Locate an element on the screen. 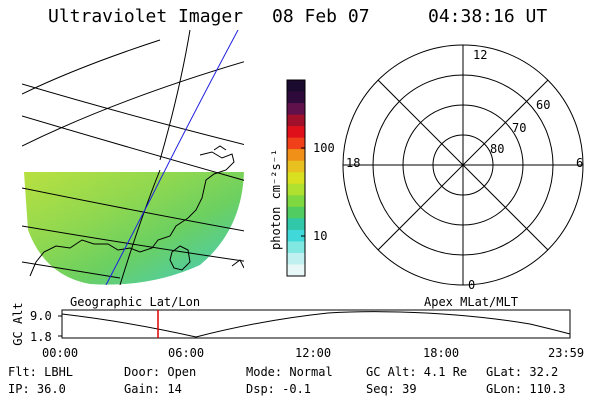 This screenshot has width=600, height=400. colorbar-unit-label: photon cm⁻²s⁻¹ is located at coordinates (276, 199).